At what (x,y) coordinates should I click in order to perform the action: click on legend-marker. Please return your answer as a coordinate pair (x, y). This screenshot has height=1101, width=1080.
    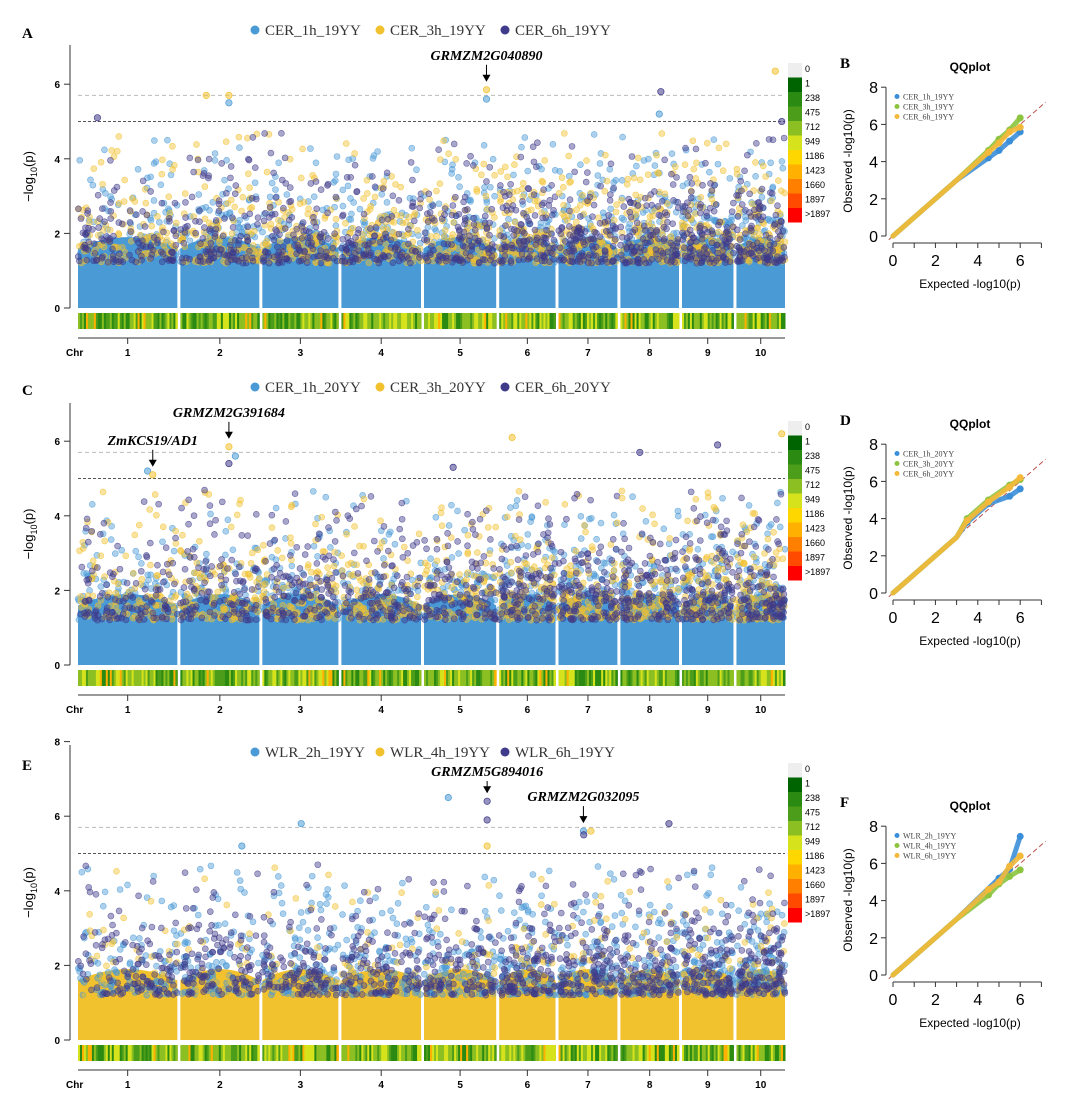
    Looking at the image, I should click on (380, 387).